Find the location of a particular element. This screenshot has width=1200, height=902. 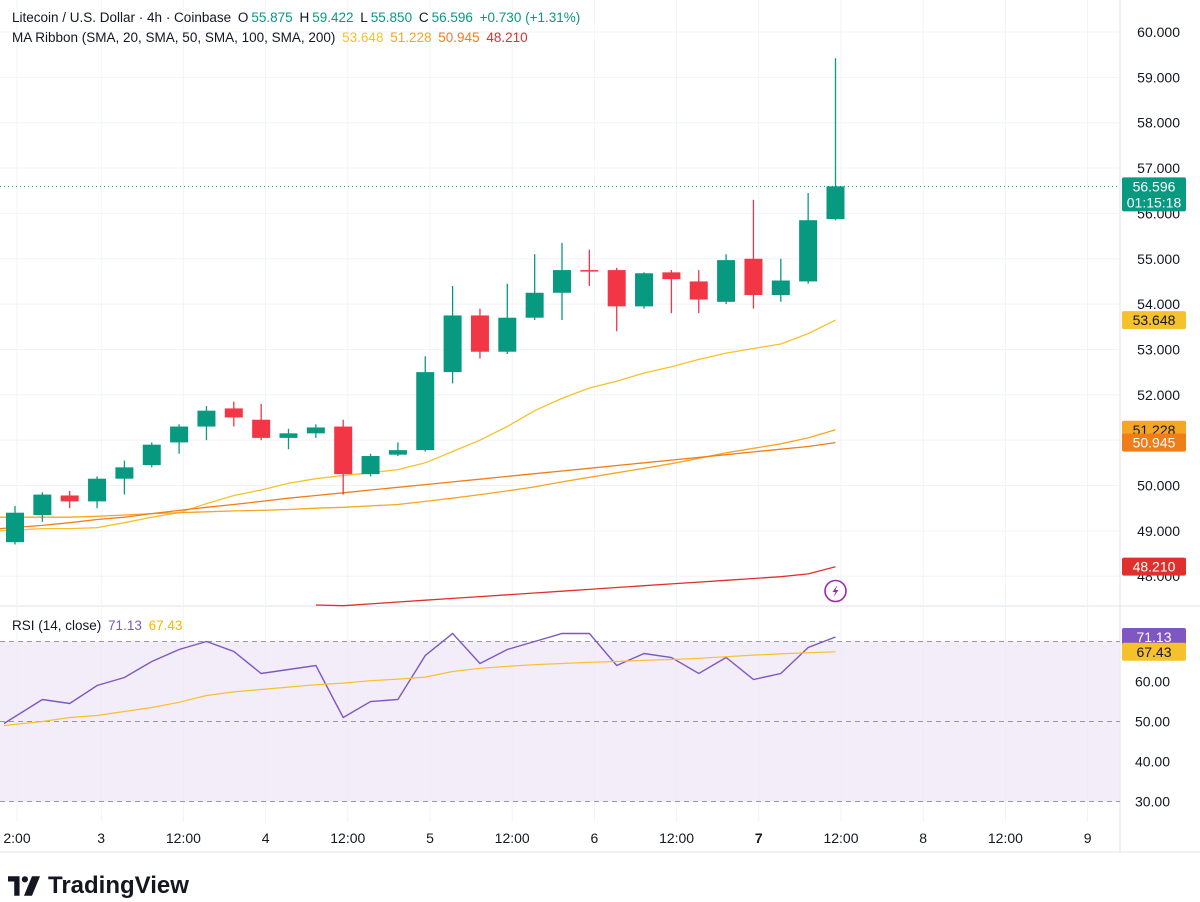

ma-line-sma200 is located at coordinates (575, 586).